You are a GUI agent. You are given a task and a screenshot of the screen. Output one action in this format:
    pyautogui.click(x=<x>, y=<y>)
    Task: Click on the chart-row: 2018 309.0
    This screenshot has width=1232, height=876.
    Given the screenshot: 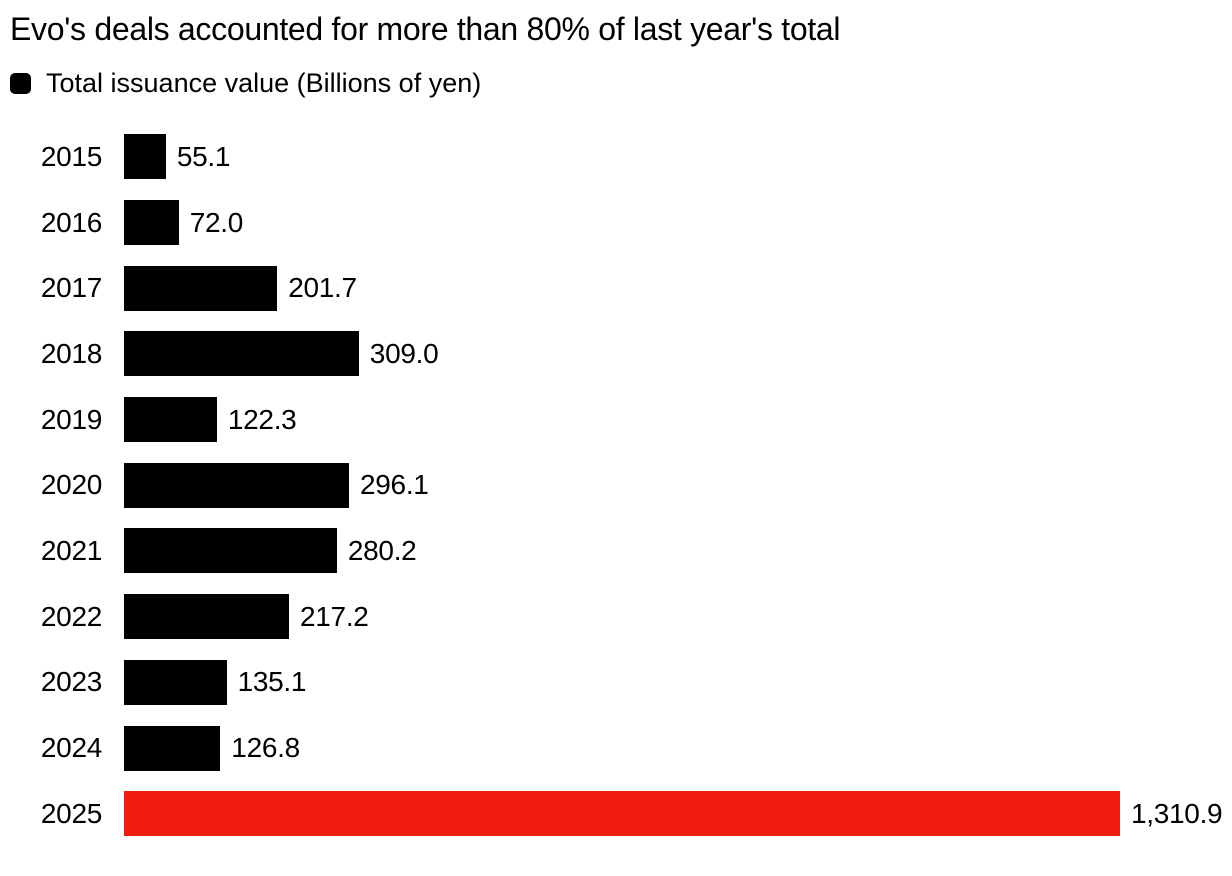 What is the action you would take?
    pyautogui.click(x=616, y=354)
    